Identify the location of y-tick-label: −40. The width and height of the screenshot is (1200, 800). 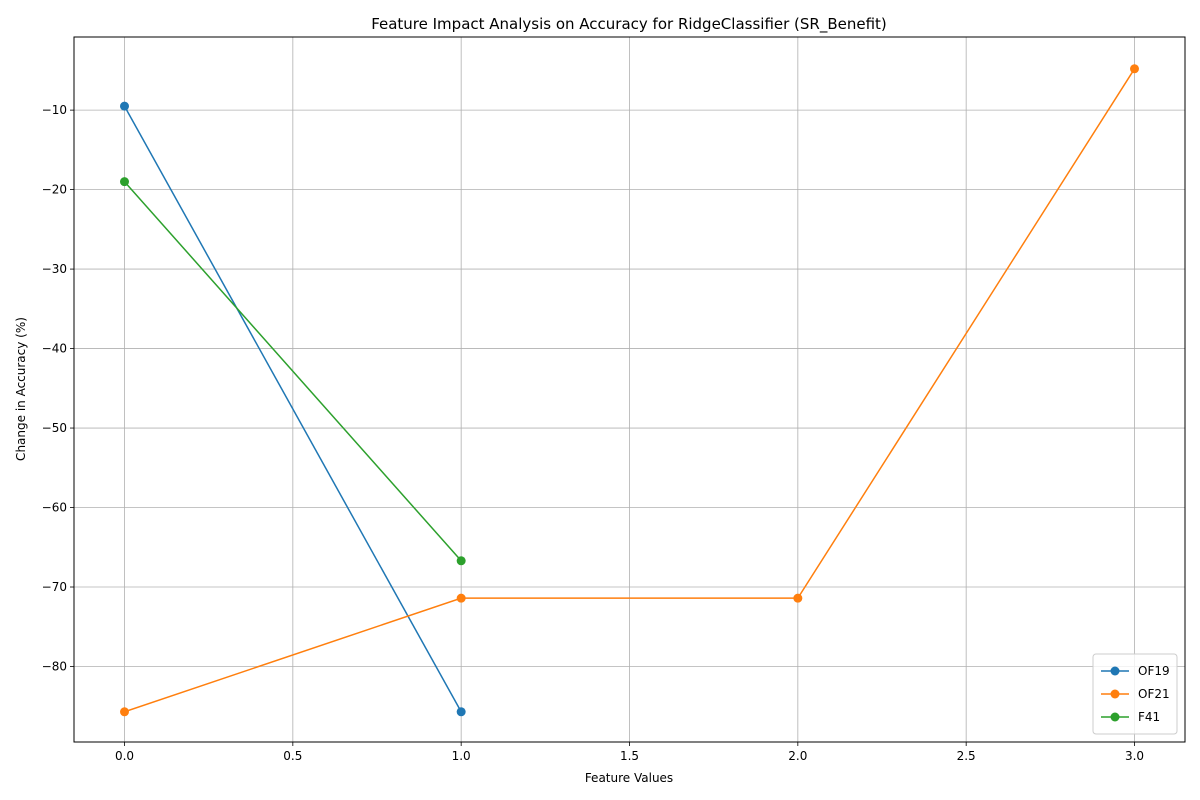
(54, 349).